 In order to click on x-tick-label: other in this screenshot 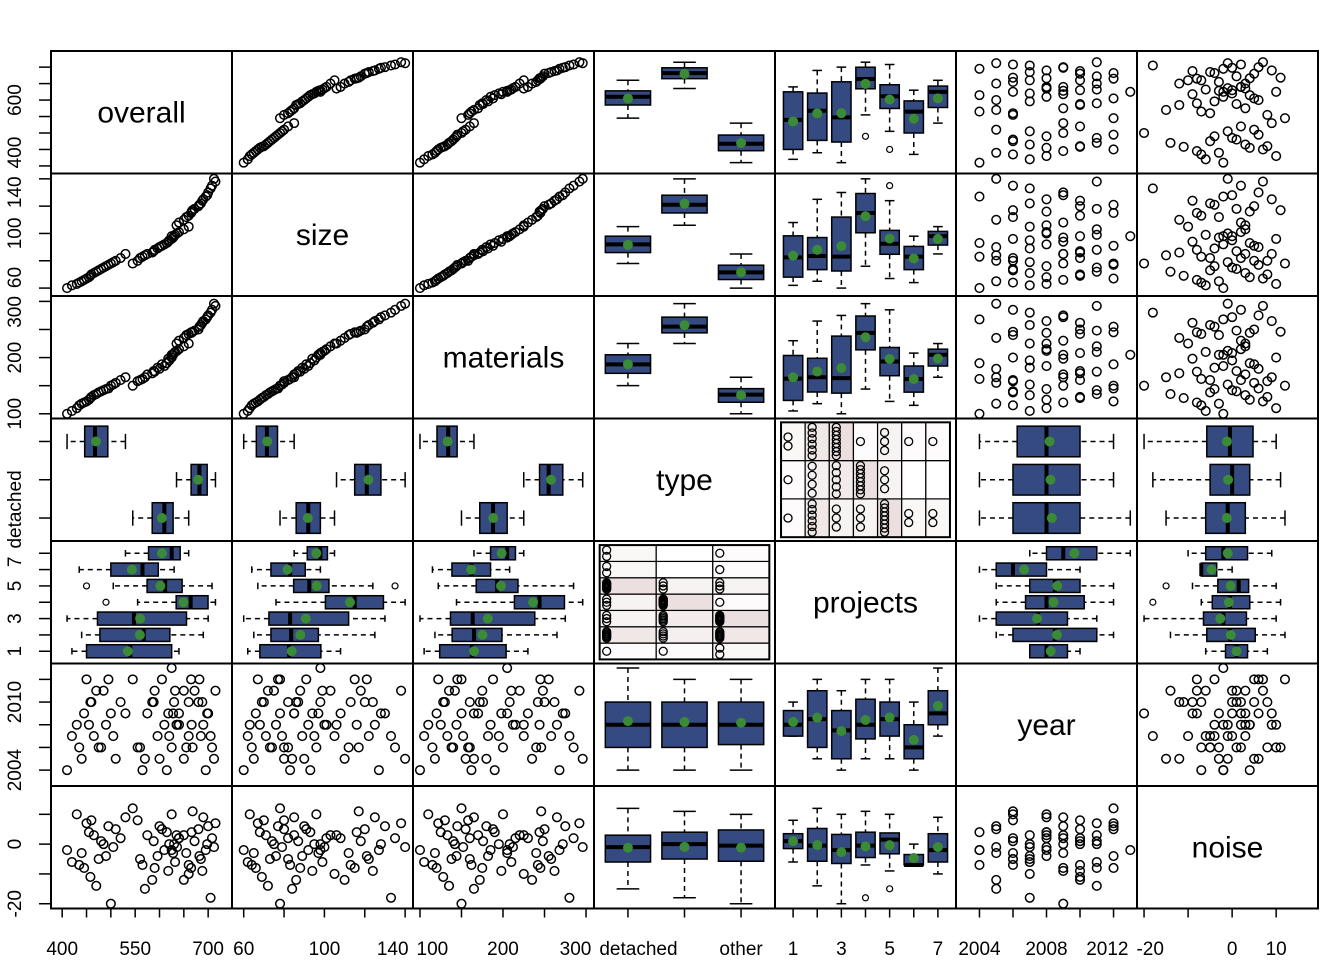, I will do `click(741, 949)`.